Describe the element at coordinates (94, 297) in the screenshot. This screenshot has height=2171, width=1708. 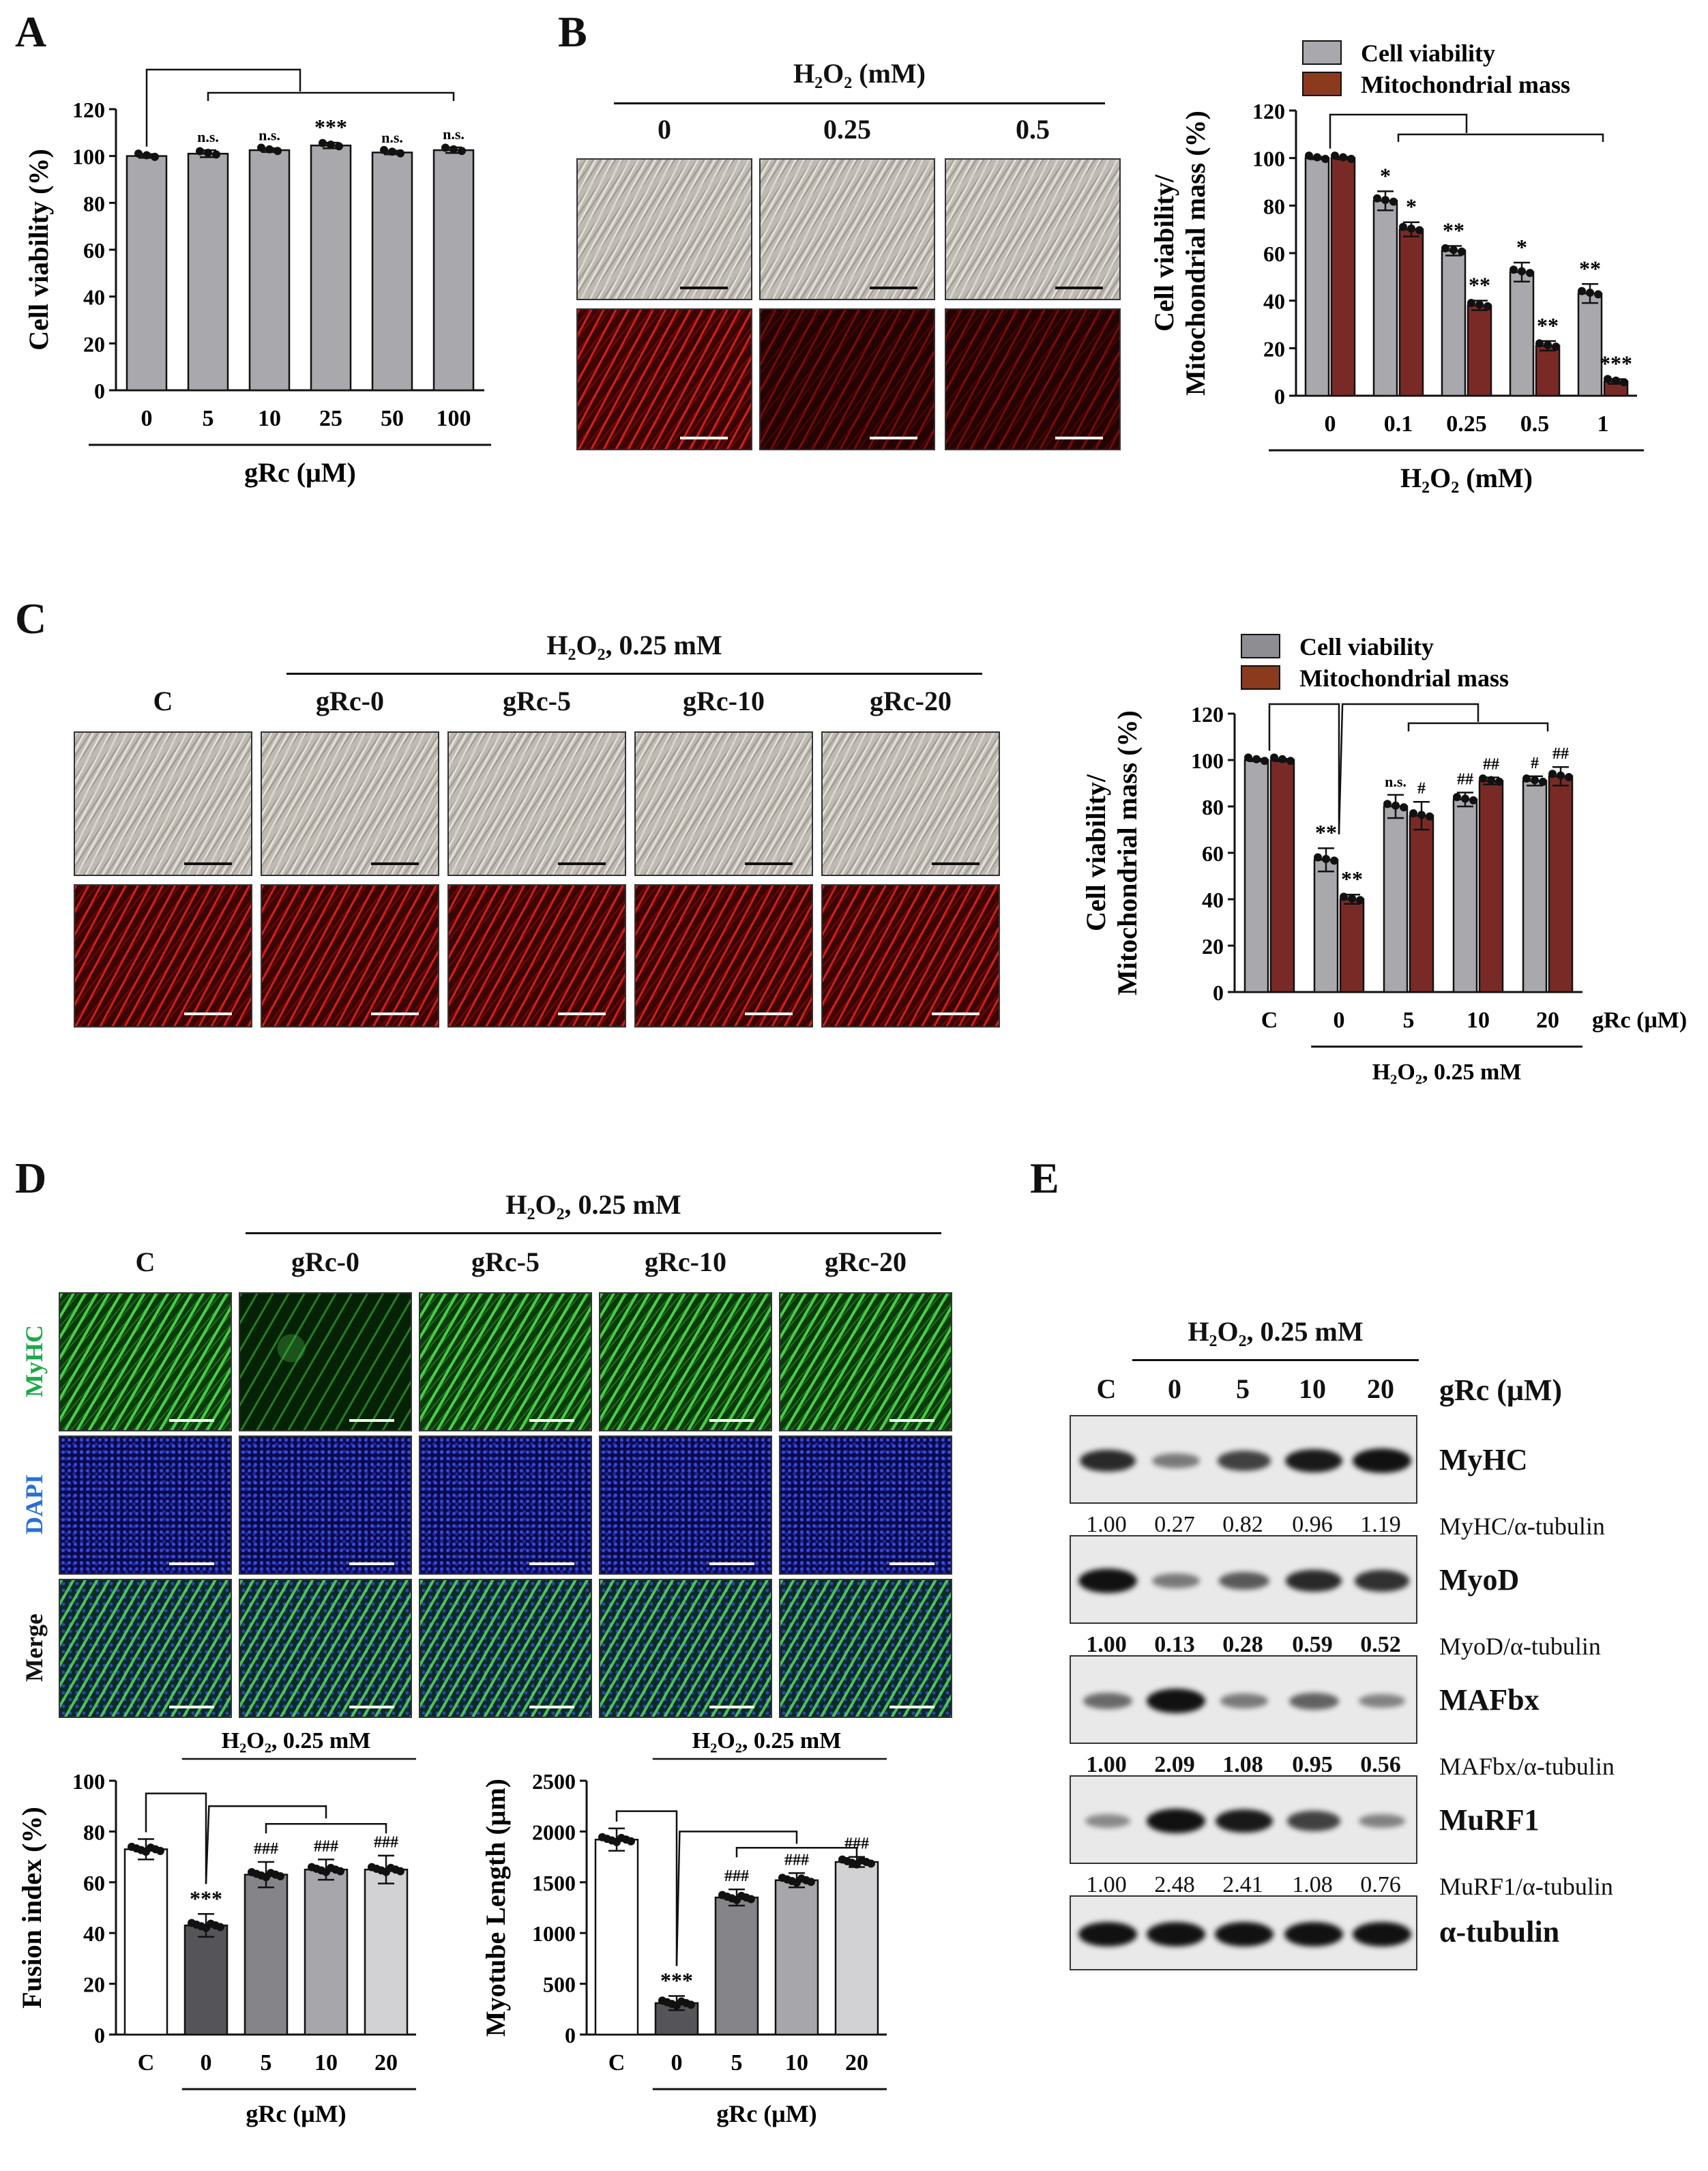
I see `y-tick-label: 40` at that location.